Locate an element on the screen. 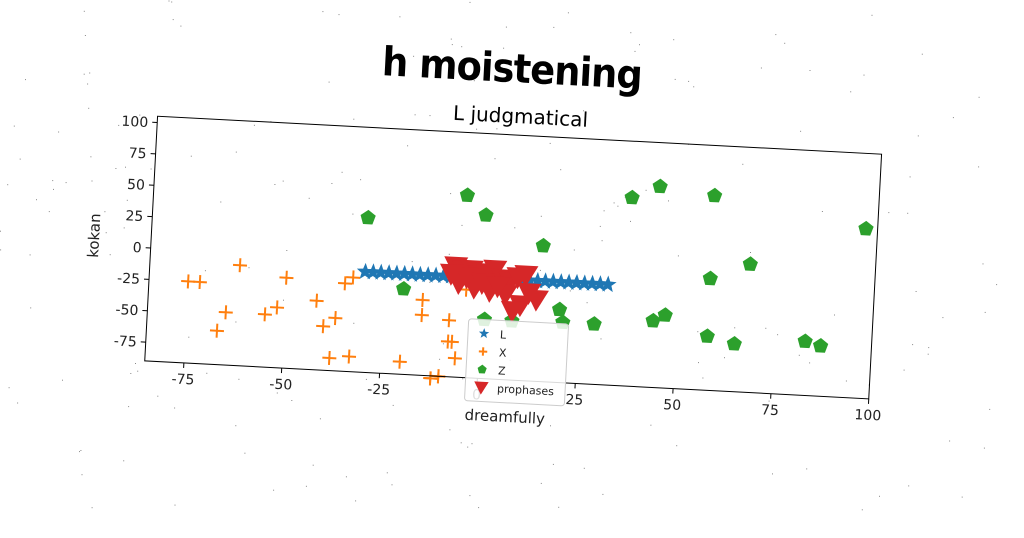 The height and width of the screenshot is (538, 1024). series-prophases is located at coordinates (493, 290).